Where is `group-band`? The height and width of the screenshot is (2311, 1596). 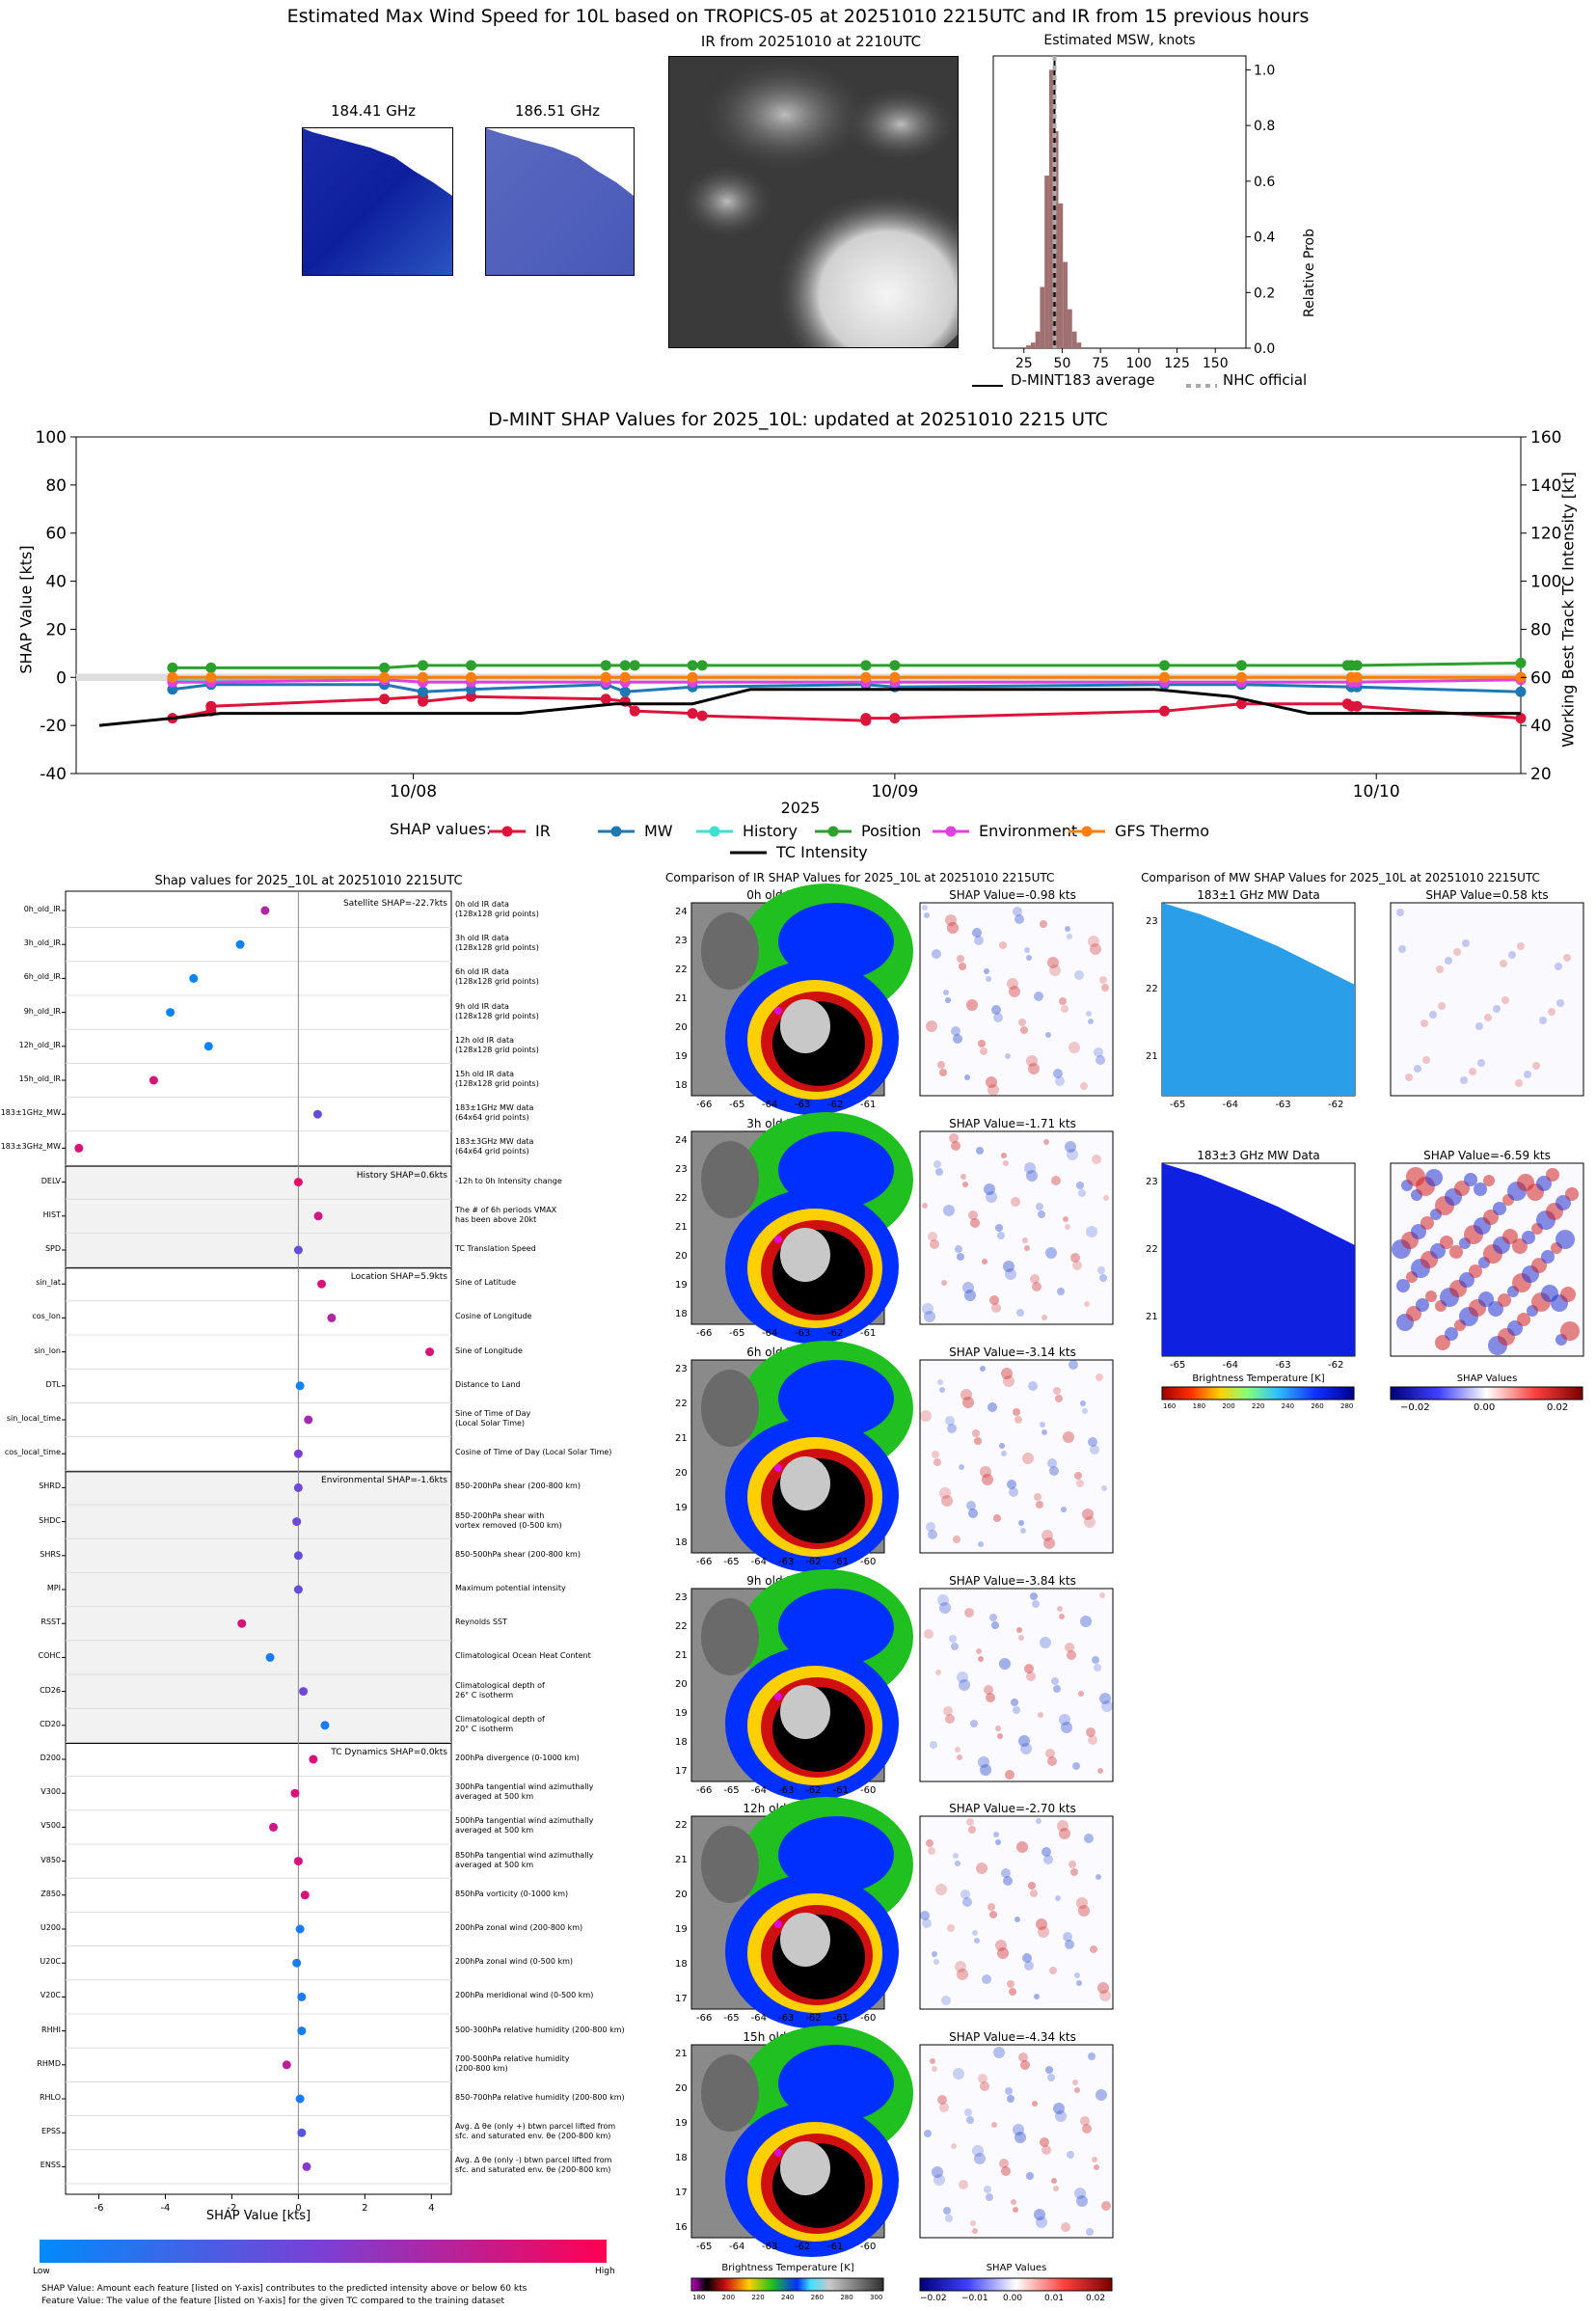 group-band is located at coordinates (259, 1216).